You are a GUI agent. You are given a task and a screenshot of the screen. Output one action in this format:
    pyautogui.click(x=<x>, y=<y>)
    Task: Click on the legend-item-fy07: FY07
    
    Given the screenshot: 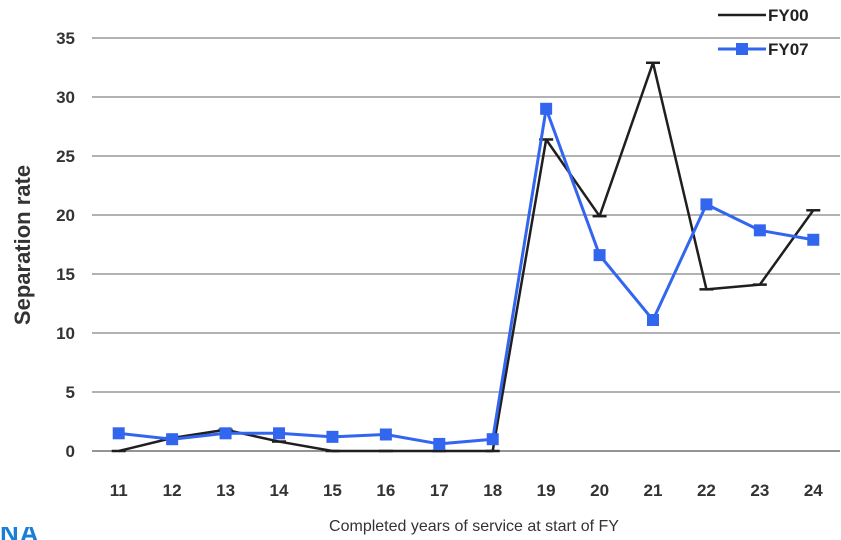 What is the action you would take?
    pyautogui.click(x=763, y=49)
    